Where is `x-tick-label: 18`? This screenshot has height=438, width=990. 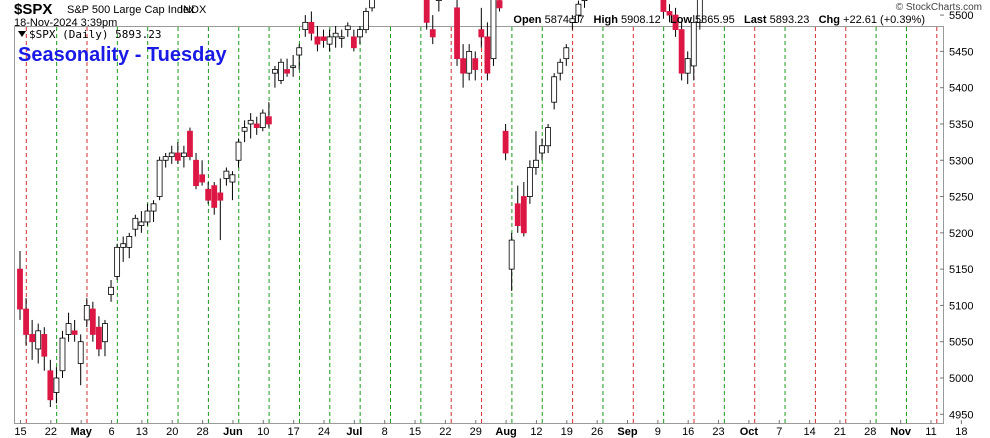
x-tick-label: 18 is located at coordinates (961, 432).